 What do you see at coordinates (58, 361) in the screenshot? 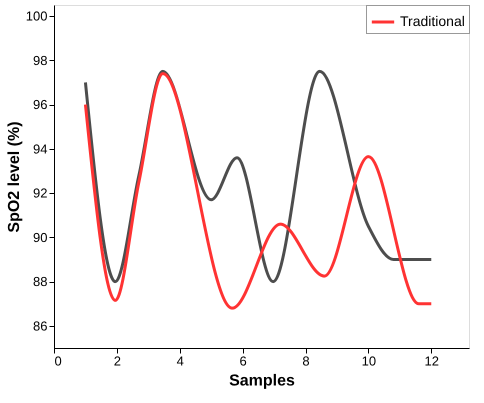
I see `x-tick-label: 0` at bounding box center [58, 361].